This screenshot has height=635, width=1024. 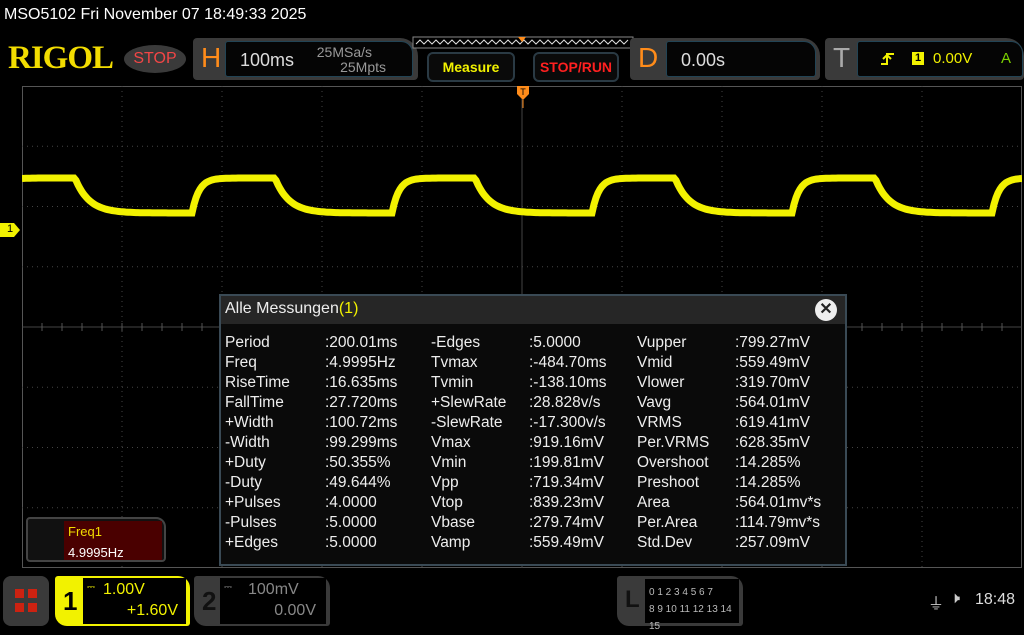 What do you see at coordinates (654, 402) in the screenshot?
I see `measurement-label: Vavg` at bounding box center [654, 402].